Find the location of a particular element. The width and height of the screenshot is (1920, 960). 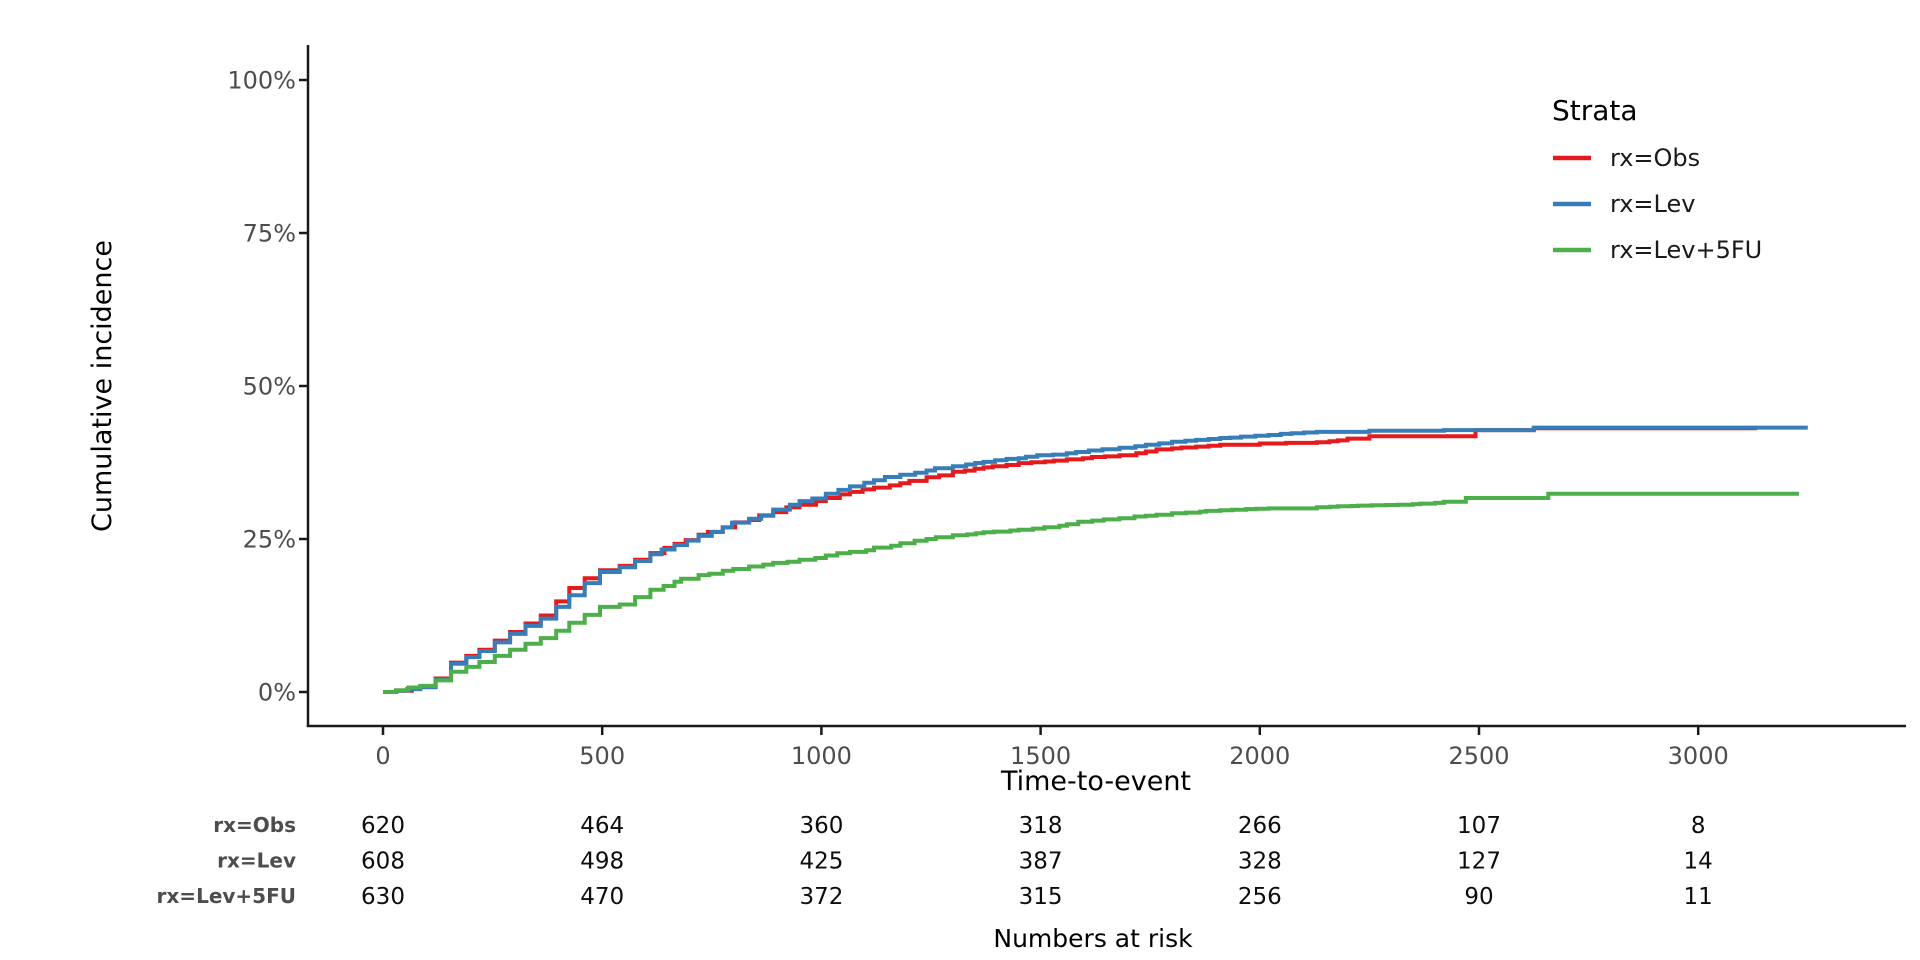

risk-count: 328 is located at coordinates (1260, 862).